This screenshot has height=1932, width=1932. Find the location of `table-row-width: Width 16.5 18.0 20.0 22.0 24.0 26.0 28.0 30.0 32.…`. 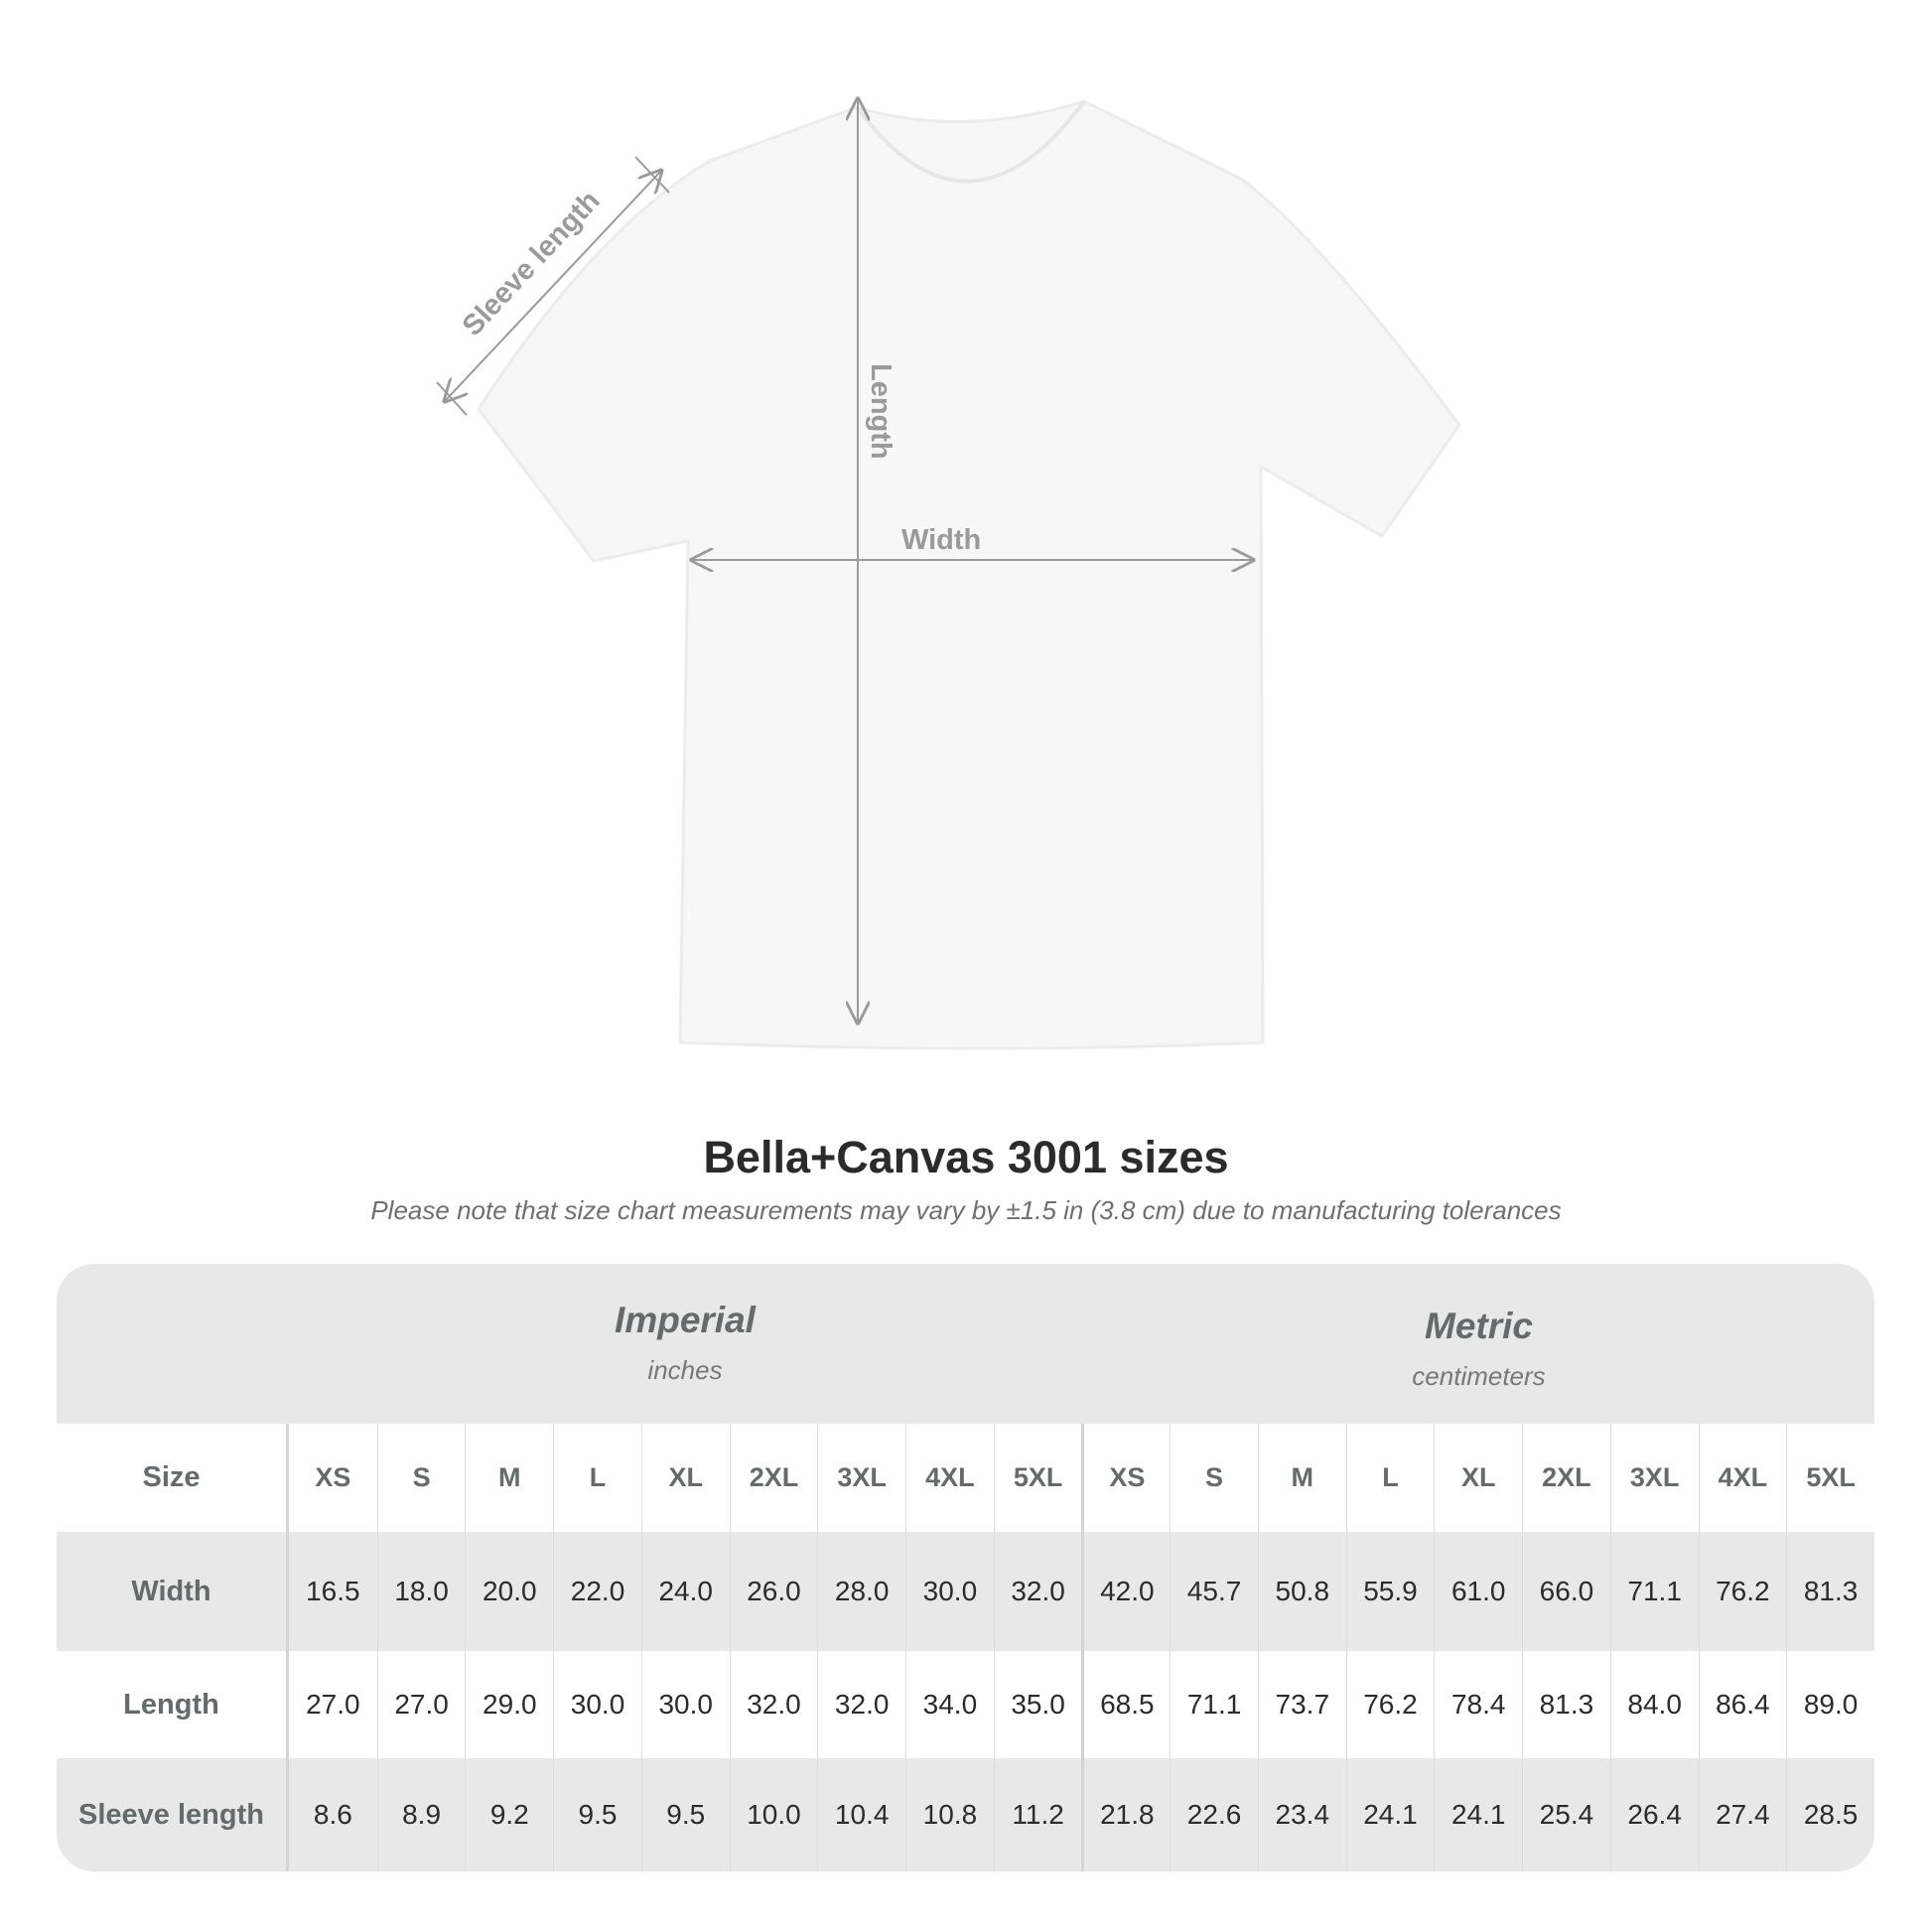

table-row-width: Width 16.5 18.0 20.0 22.0 24.0 26.0 28.0 30.0 32.… is located at coordinates (966, 1592).